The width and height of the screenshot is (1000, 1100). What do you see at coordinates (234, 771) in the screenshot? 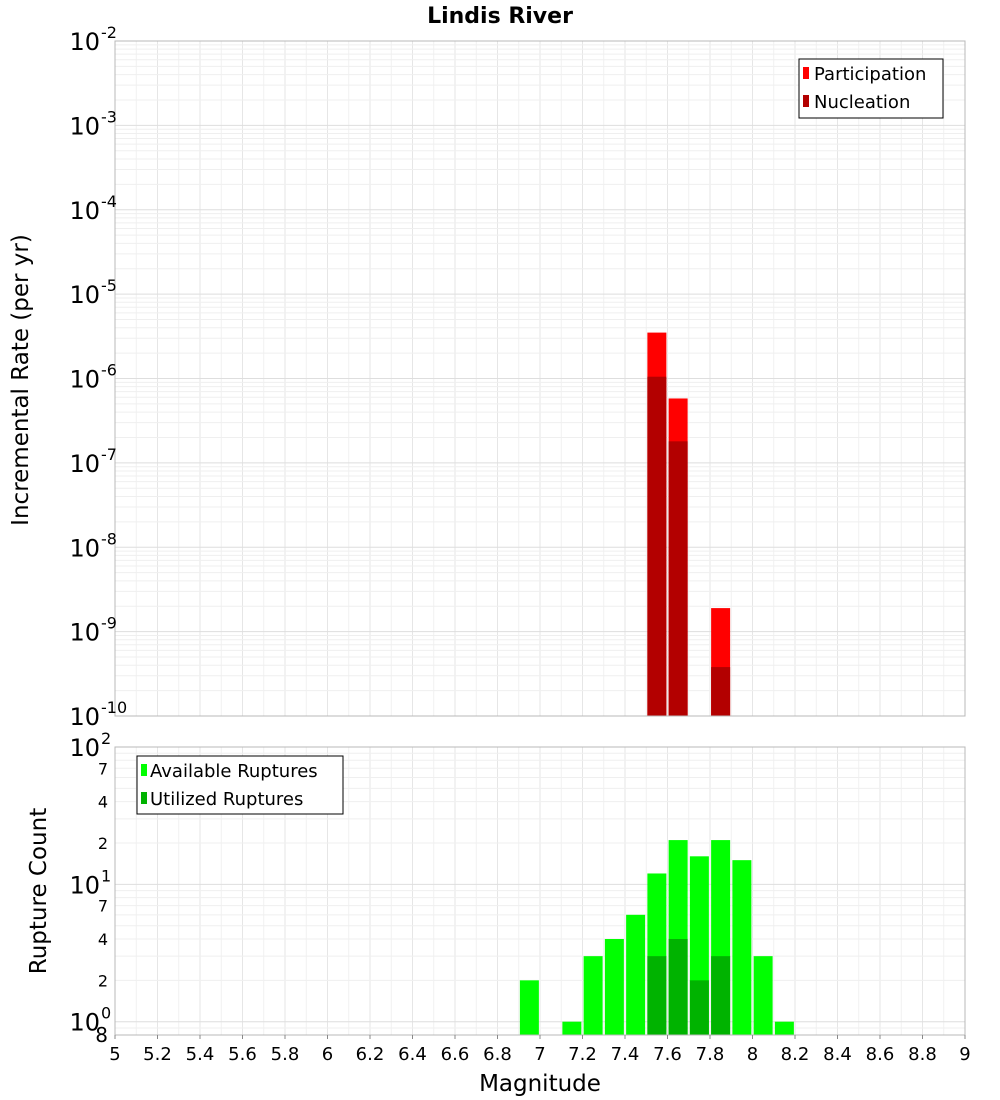
I see `legend-label-available: Available Ruptures` at bounding box center [234, 771].